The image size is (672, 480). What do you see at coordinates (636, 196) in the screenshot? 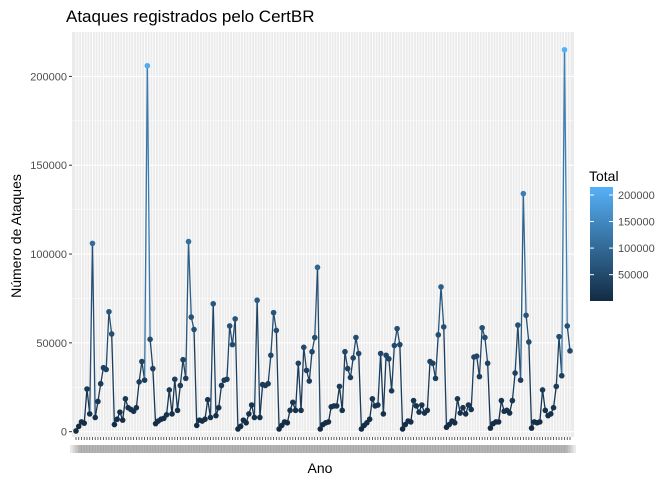
I see `legend-tick-label: 200000` at bounding box center [636, 196].